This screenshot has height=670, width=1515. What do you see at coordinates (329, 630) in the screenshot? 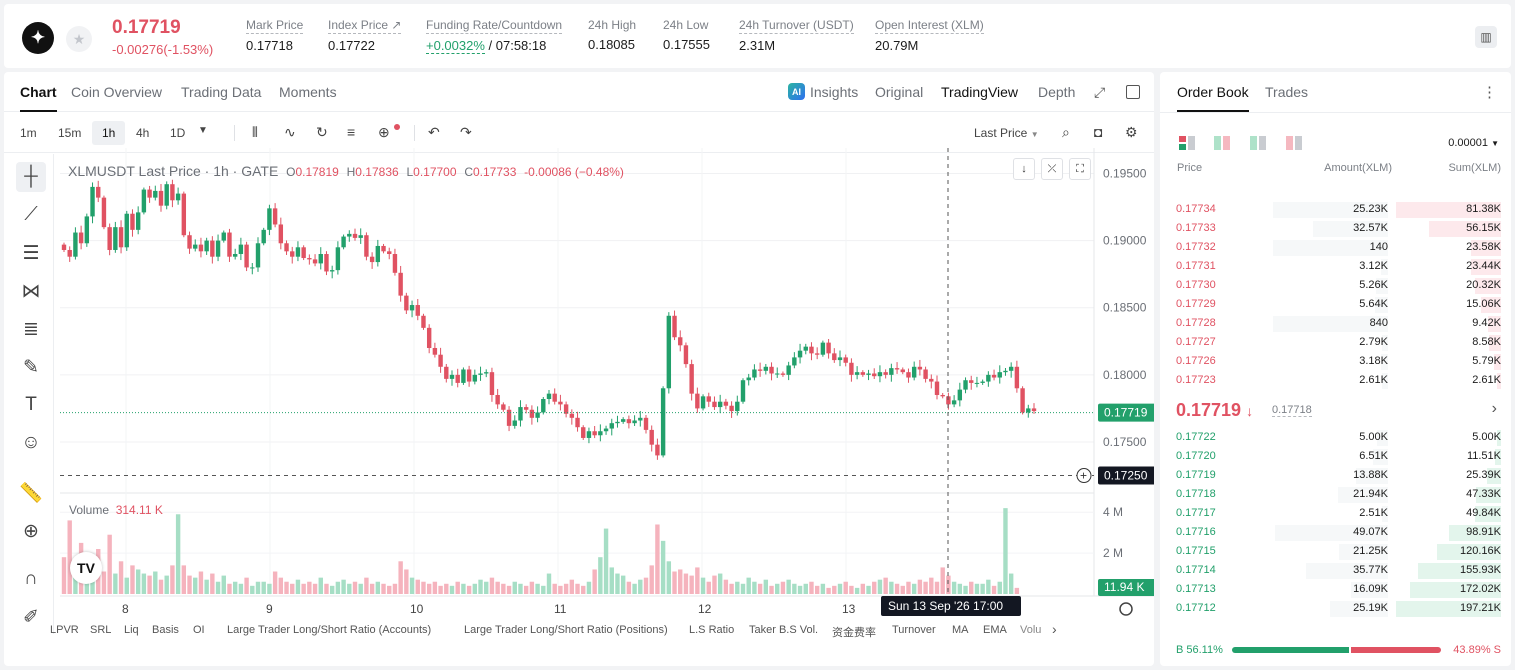
I see `indicator-large-trader-accounts: Large Trader Long/Short Ratio (Accounts)` at bounding box center [329, 630].